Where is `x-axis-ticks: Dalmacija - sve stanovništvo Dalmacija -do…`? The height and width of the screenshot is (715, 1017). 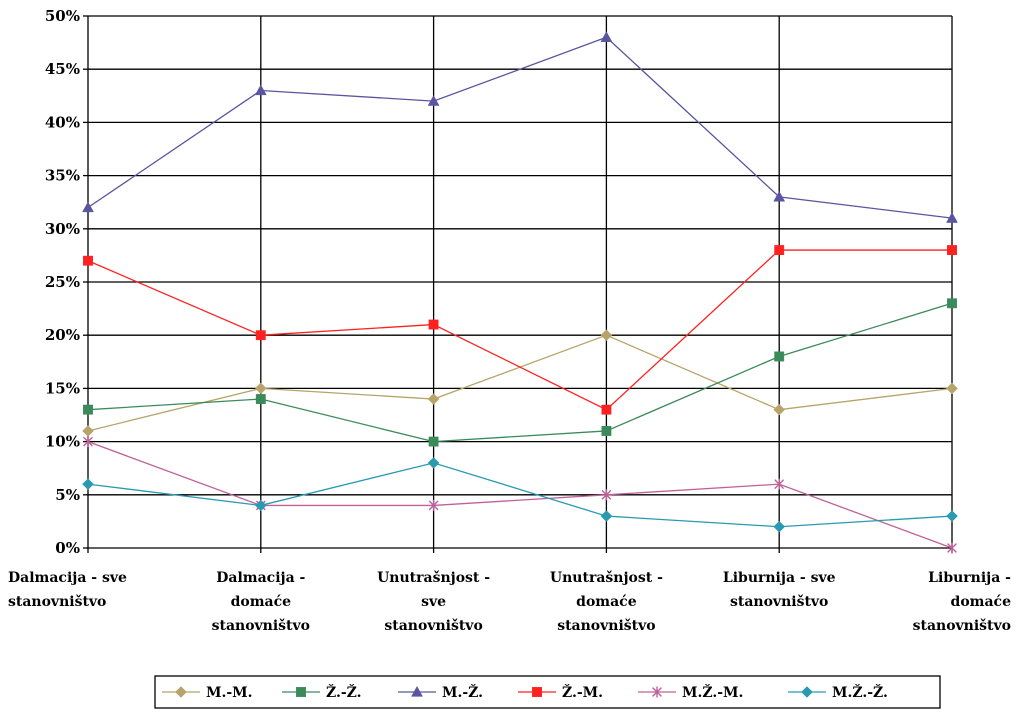
x-axis-ticks: Dalmacija - sve stanovništvo Dalmacija -do… is located at coordinates (509, 602).